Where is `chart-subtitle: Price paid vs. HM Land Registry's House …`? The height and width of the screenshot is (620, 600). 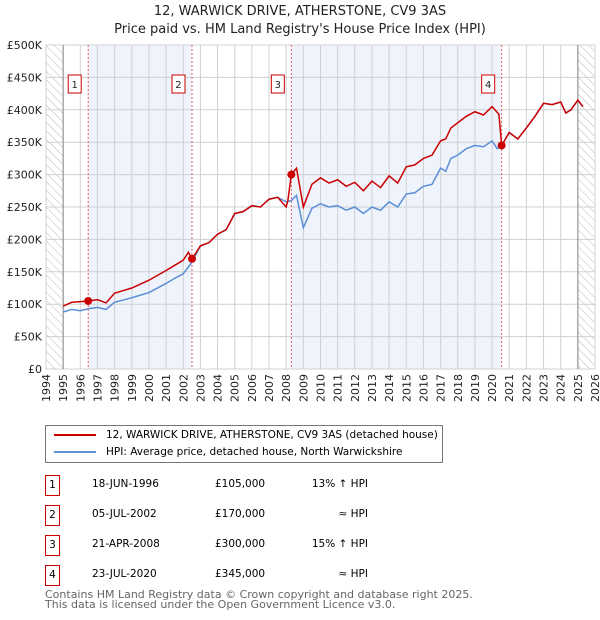
chart-subtitle: Price paid vs. HM Land Registry's House … is located at coordinates (300, 29).